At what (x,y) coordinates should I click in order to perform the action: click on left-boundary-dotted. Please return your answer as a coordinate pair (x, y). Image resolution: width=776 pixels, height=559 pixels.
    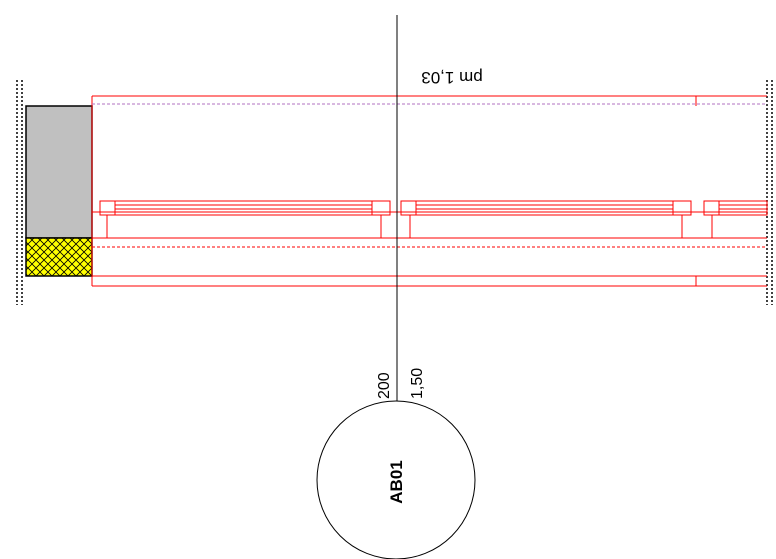
    Looking at the image, I should click on (19, 192).